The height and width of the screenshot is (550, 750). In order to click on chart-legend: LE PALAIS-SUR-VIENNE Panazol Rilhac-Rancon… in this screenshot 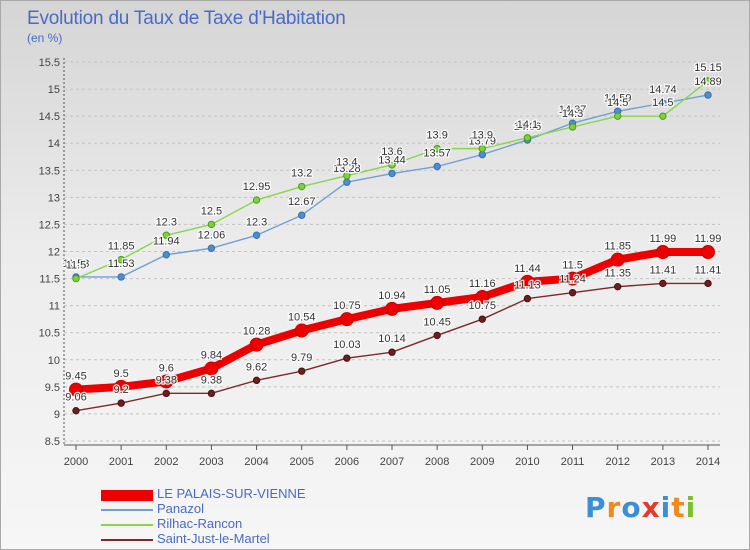, I will do `click(301, 516)`.